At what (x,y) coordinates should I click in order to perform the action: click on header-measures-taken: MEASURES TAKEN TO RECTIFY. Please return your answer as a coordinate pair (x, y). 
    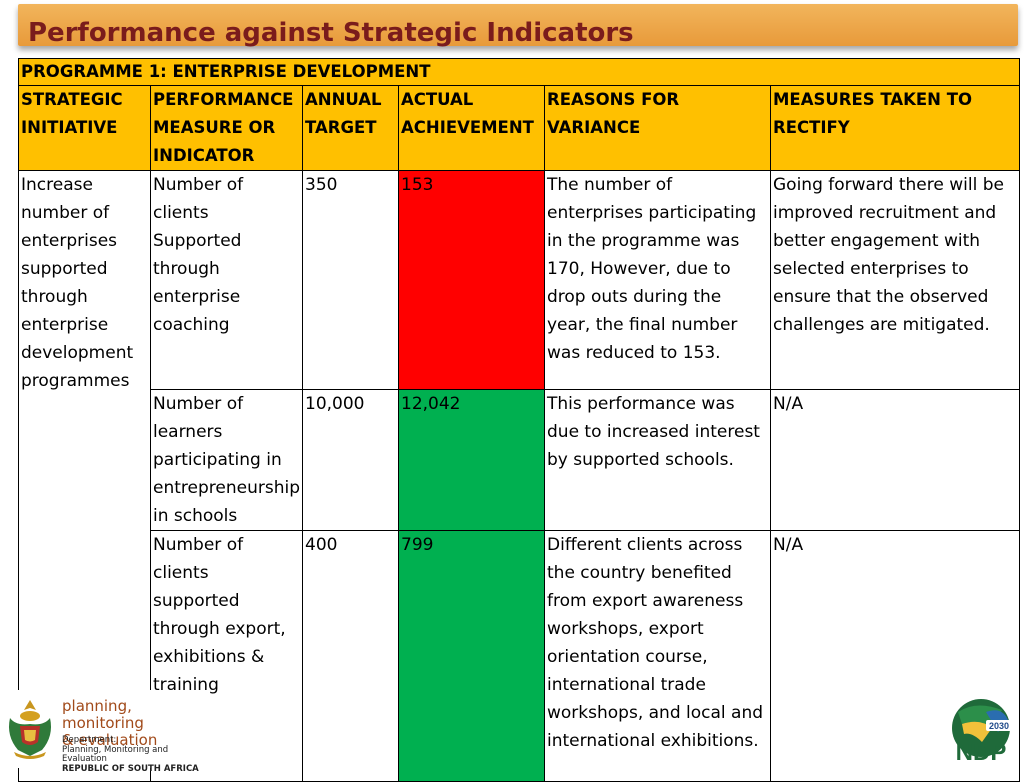
    Looking at the image, I should click on (895, 128).